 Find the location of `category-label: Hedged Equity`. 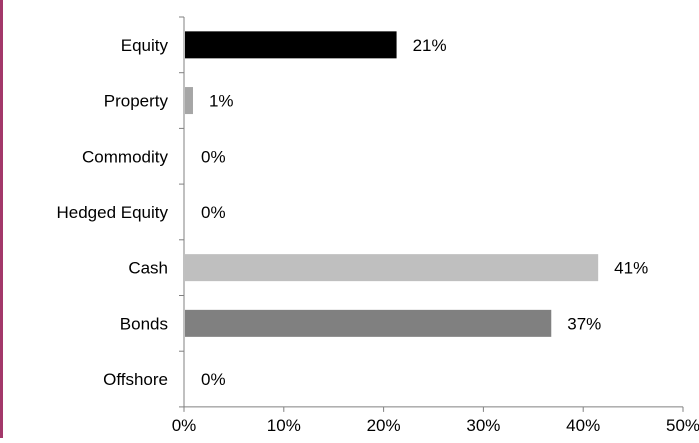

category-label: Hedged Equity is located at coordinates (112, 212).